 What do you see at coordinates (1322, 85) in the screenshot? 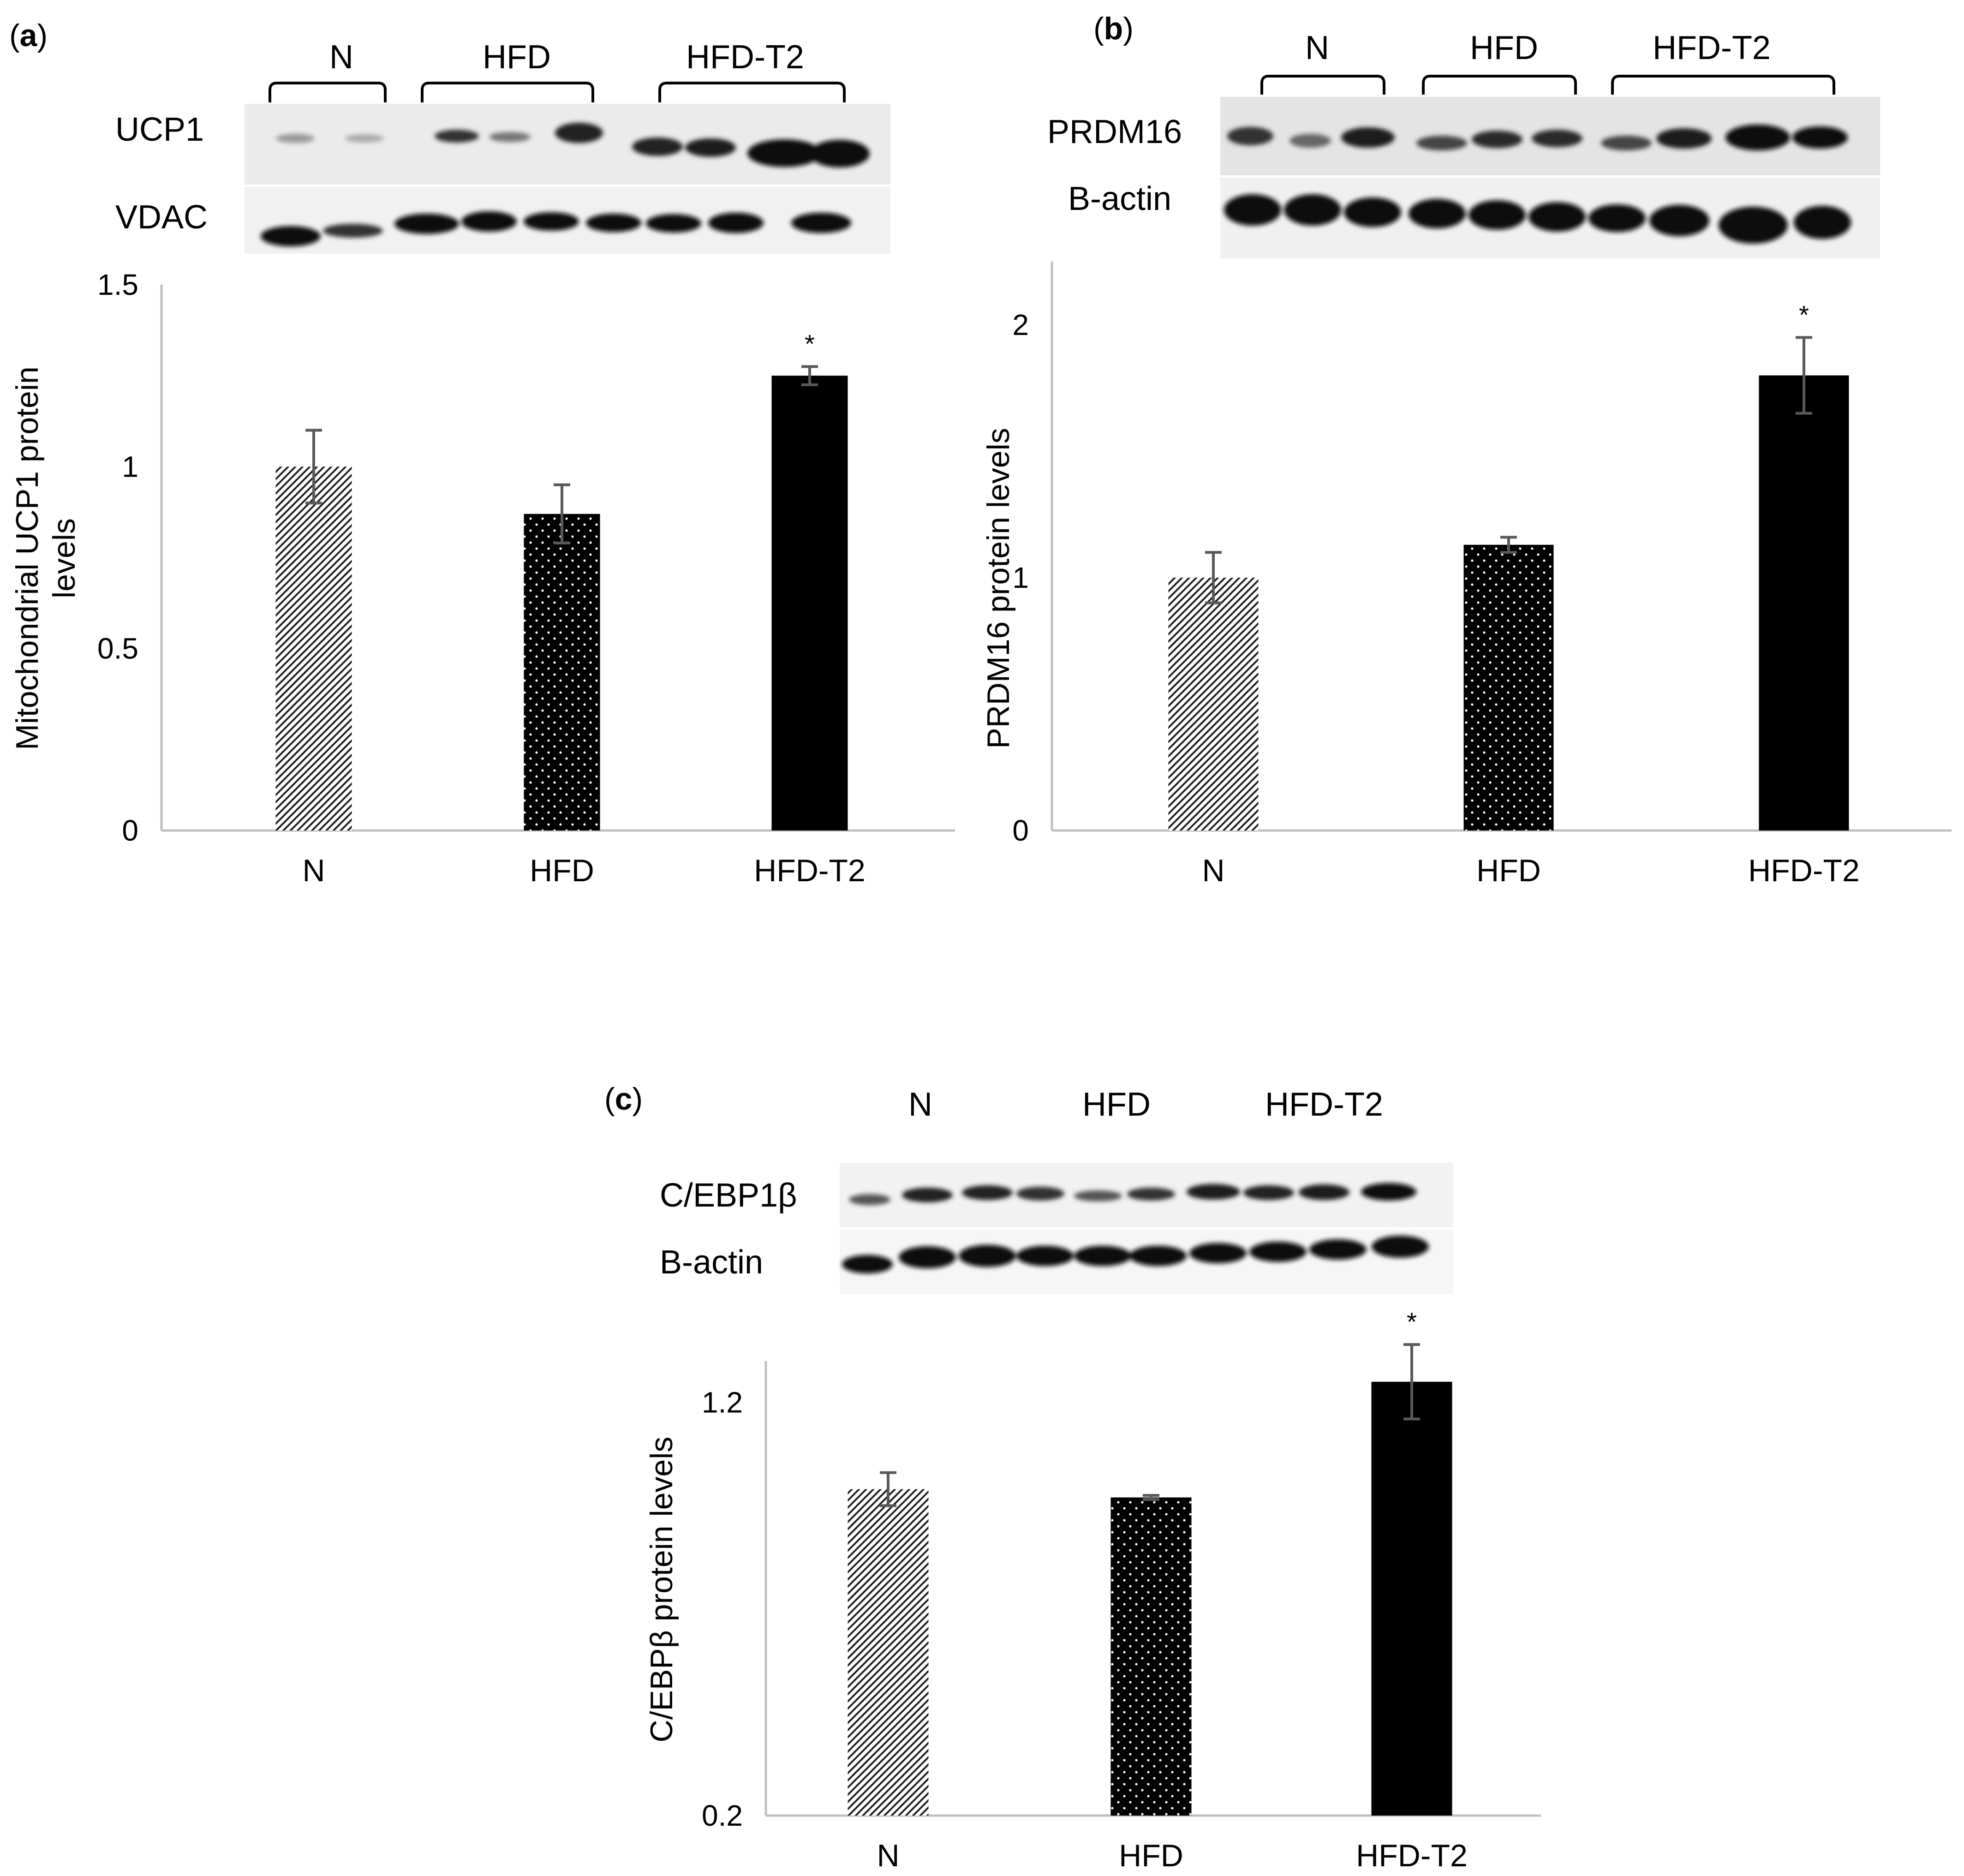
I see `blot-b-bracket-n` at bounding box center [1322, 85].